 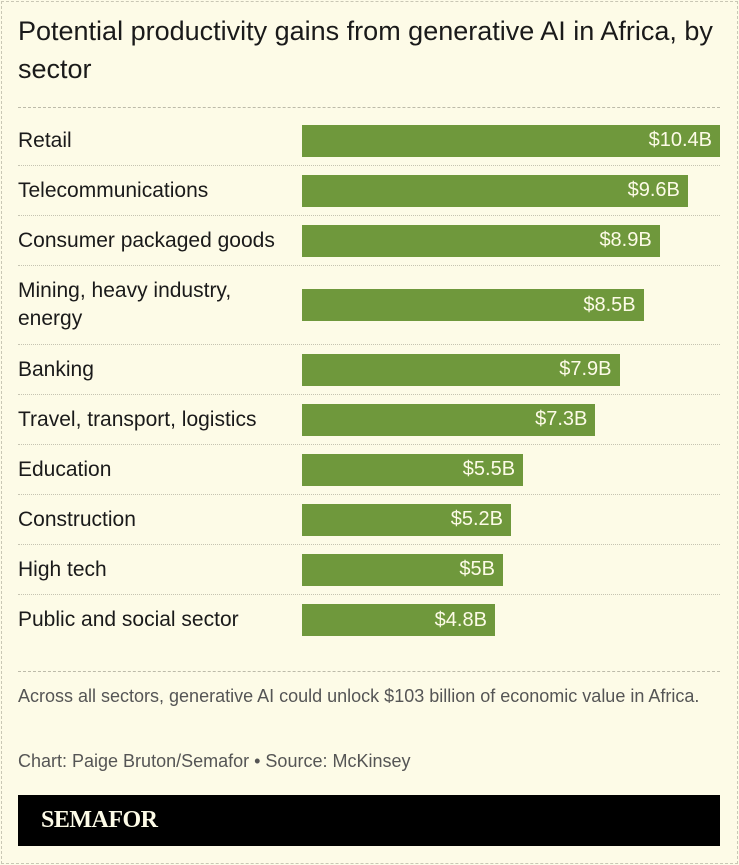 What do you see at coordinates (113, 190) in the screenshot?
I see `category-label: Telecommunications` at bounding box center [113, 190].